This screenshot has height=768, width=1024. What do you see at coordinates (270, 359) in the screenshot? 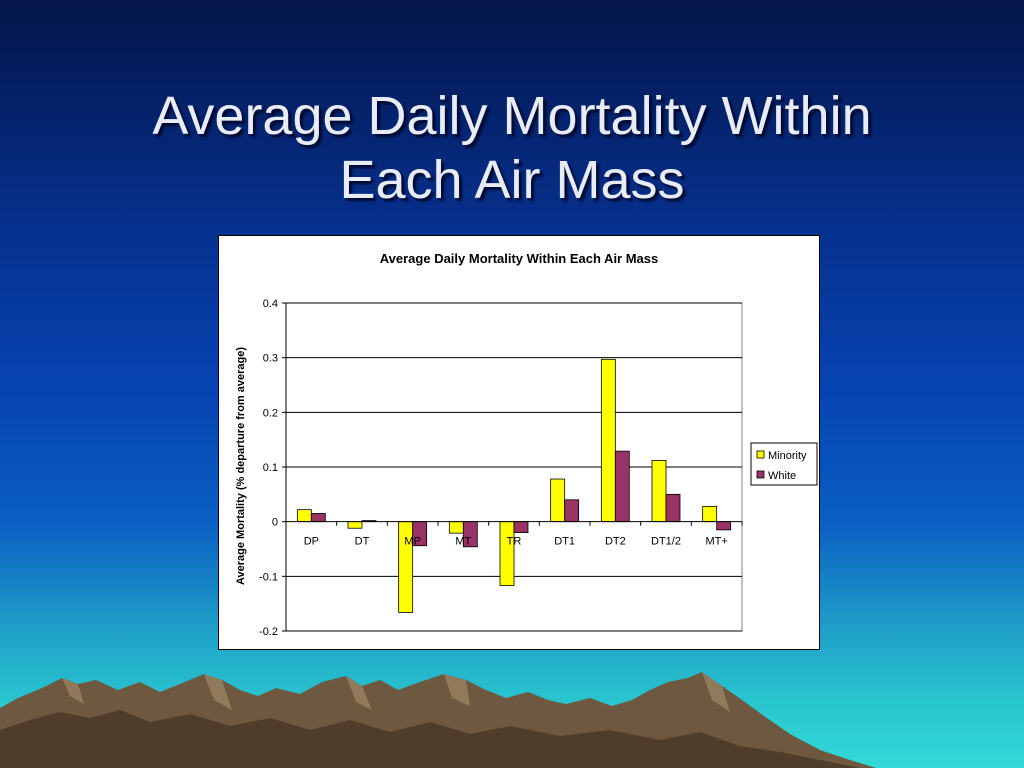
I see `y-tick-label: 0.3` at bounding box center [270, 359].